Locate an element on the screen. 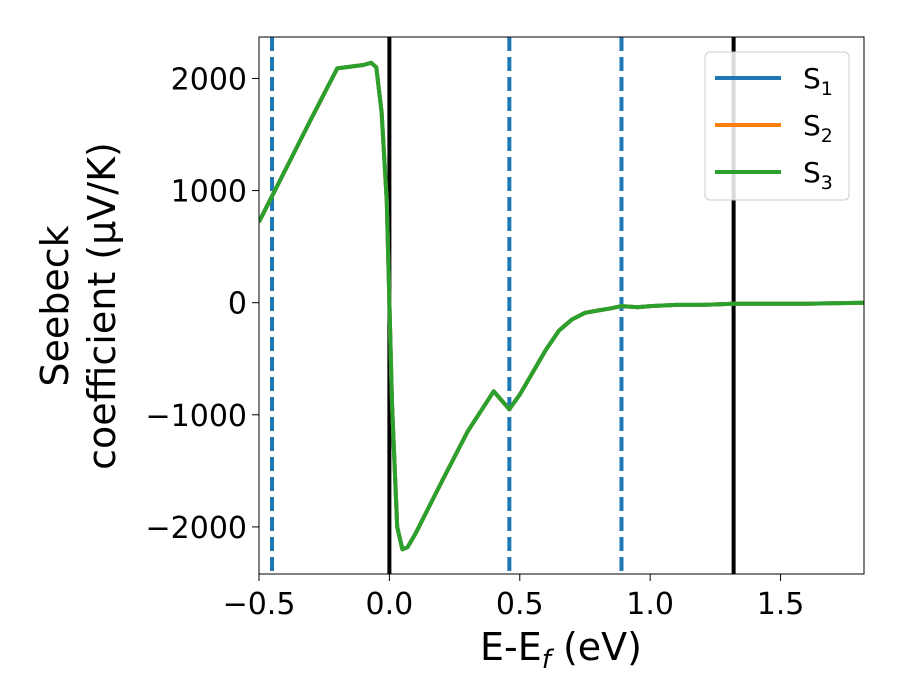  x-tick-label: 0.0 is located at coordinates (390, 604).